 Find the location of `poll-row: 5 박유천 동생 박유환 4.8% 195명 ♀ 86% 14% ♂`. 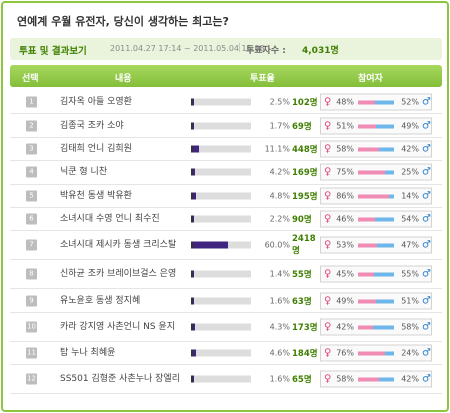

poll-row: 5 박유천 동생 박유환 4.8% 195명 ♀ 86% 14% ♂ is located at coordinates (226, 196).